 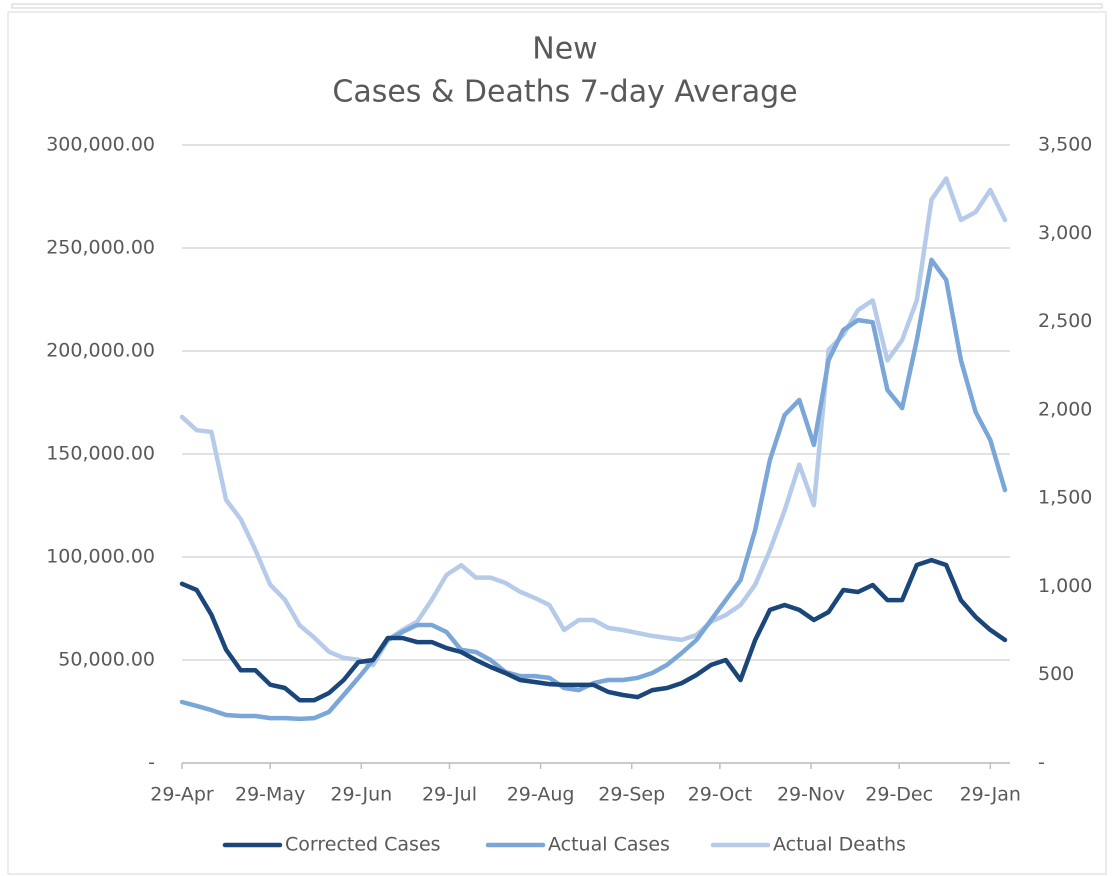 I want to click on y2-tick-label: 2,000, so click(x=1065, y=409).